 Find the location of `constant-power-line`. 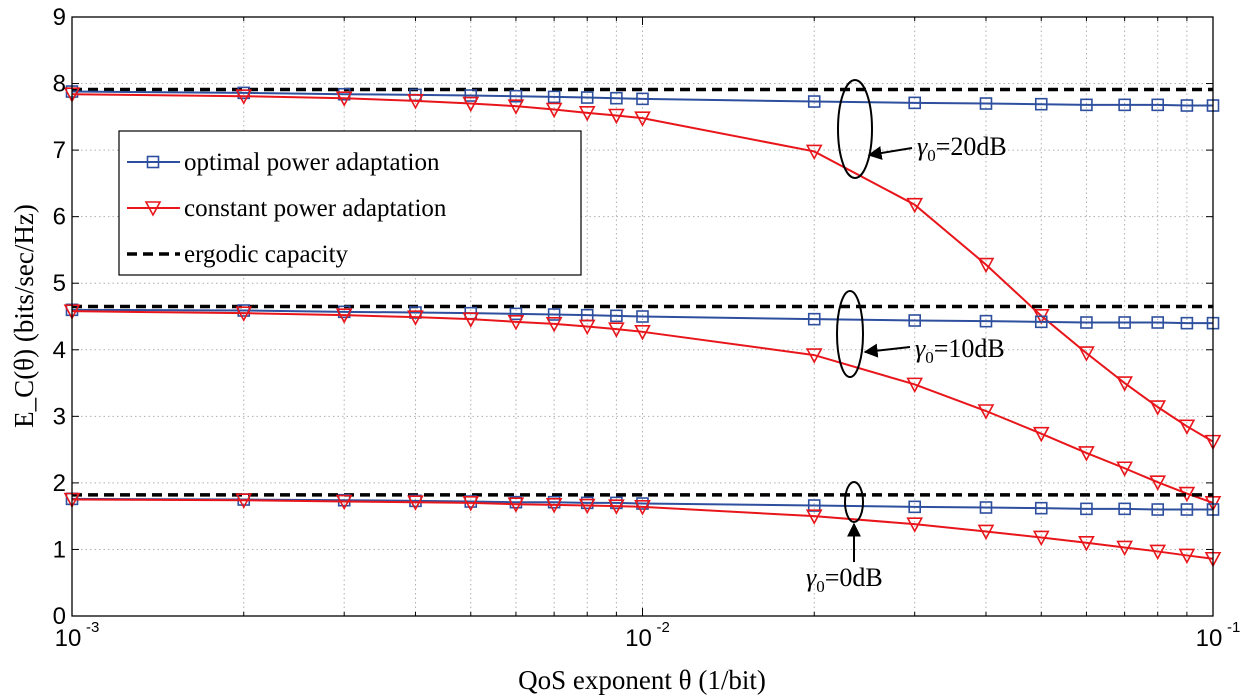

constant-power-line is located at coordinates (642, 529).